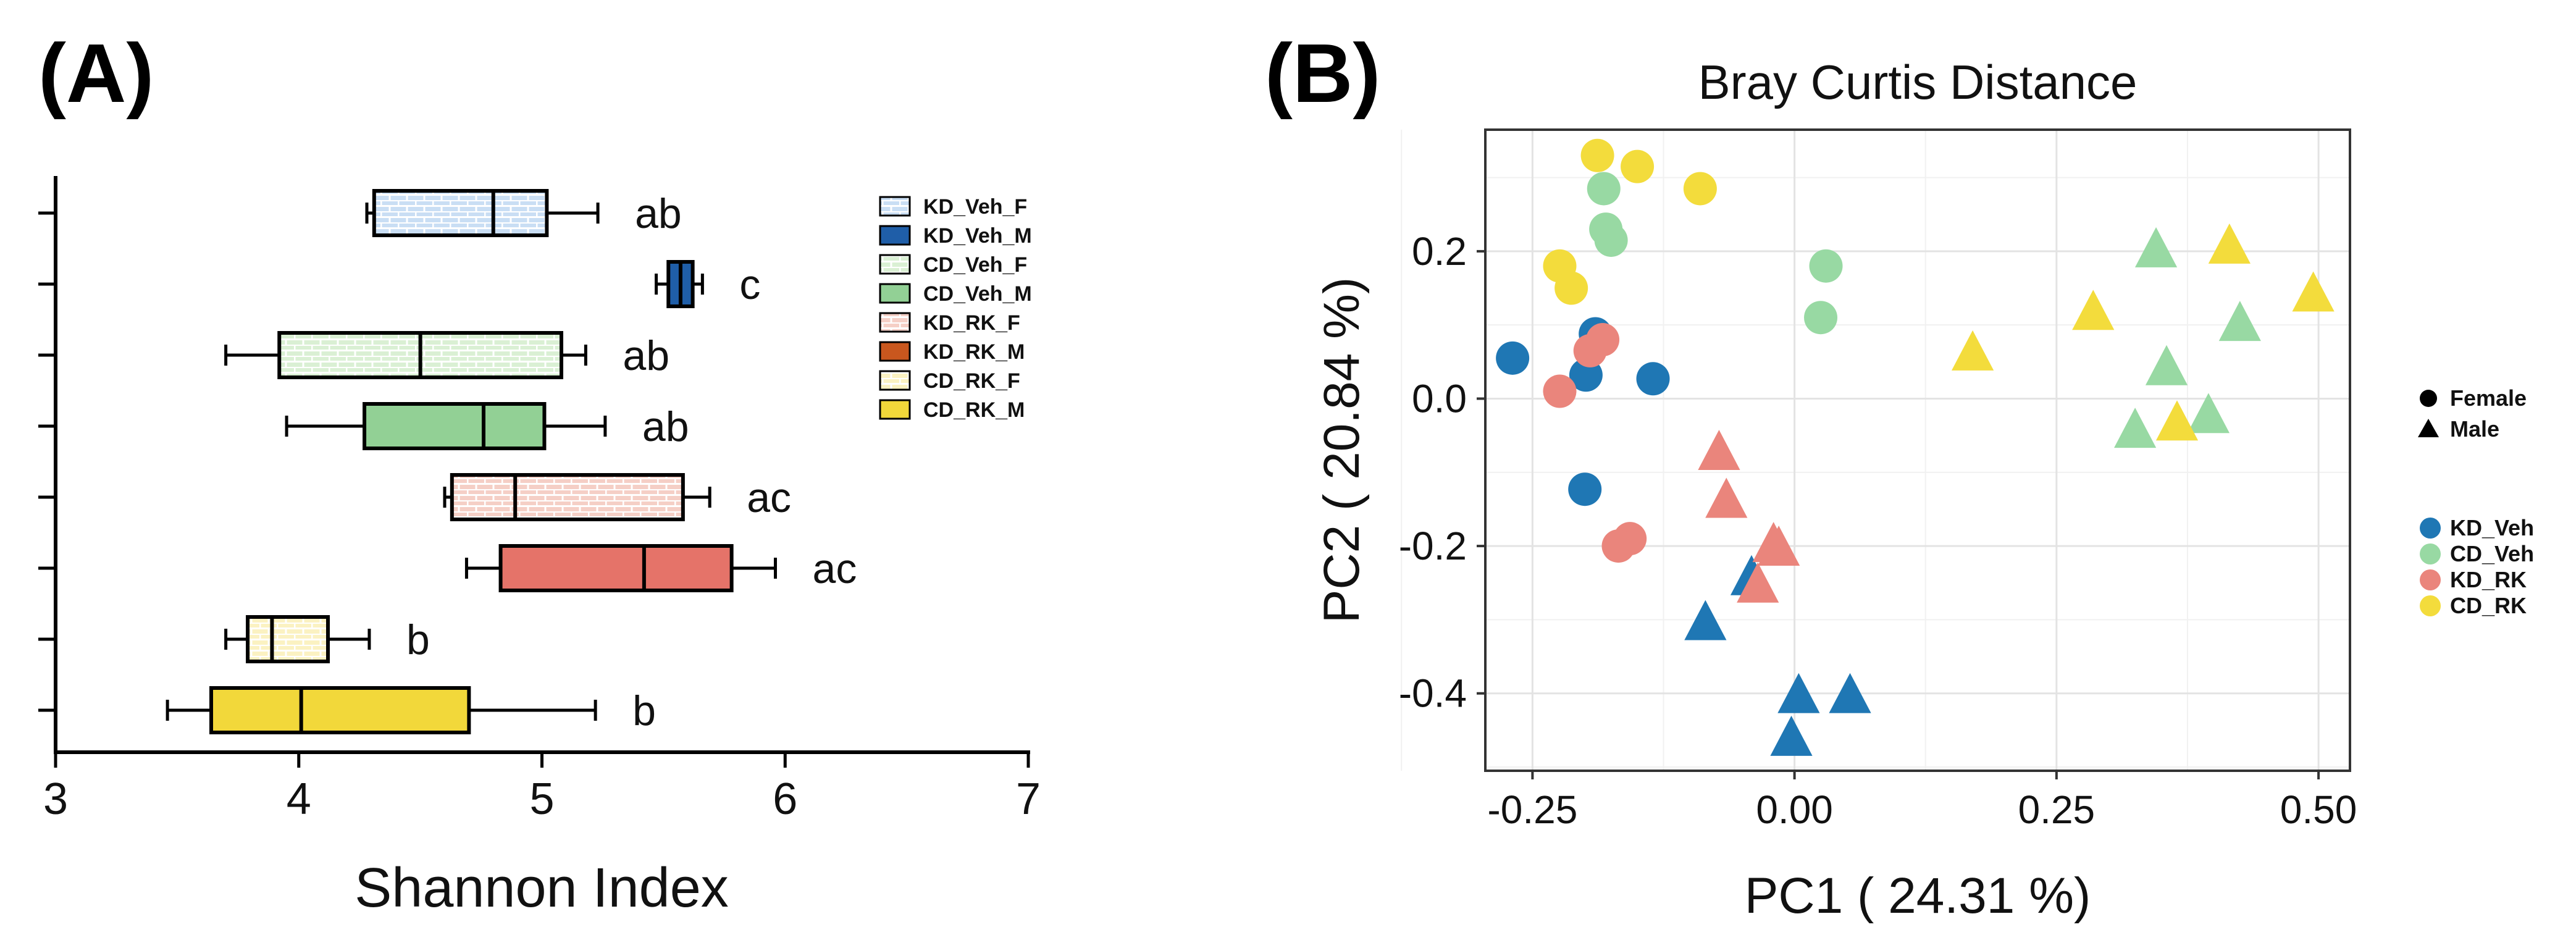  I want to click on box-CD_Veh_F: ab, so click(447, 355).